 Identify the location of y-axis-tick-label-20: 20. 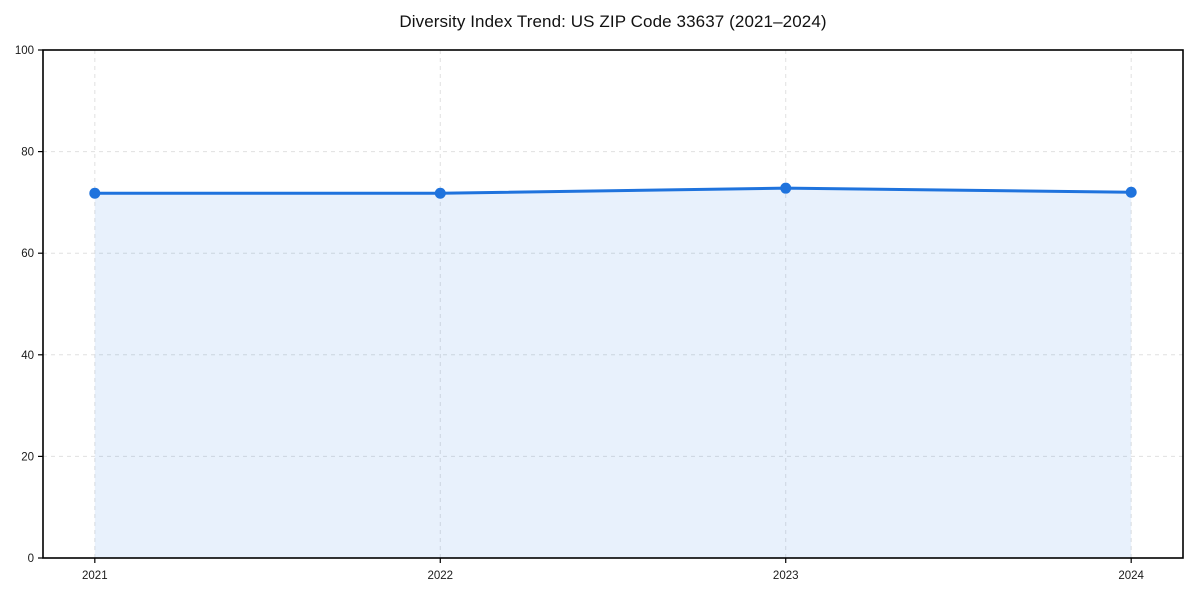
(27, 457).